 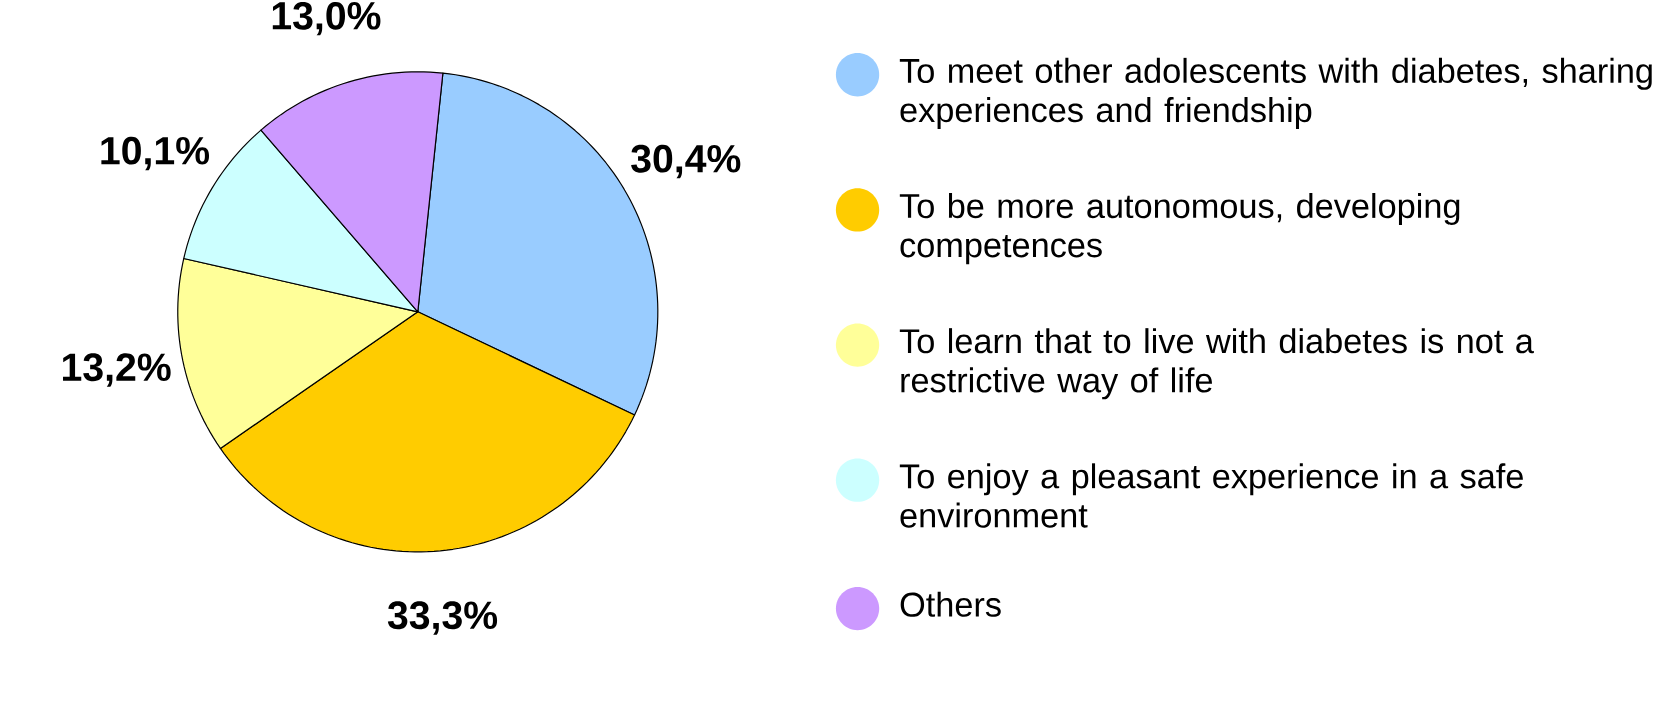 I want to click on data-label: 13,2%, so click(x=117, y=370).